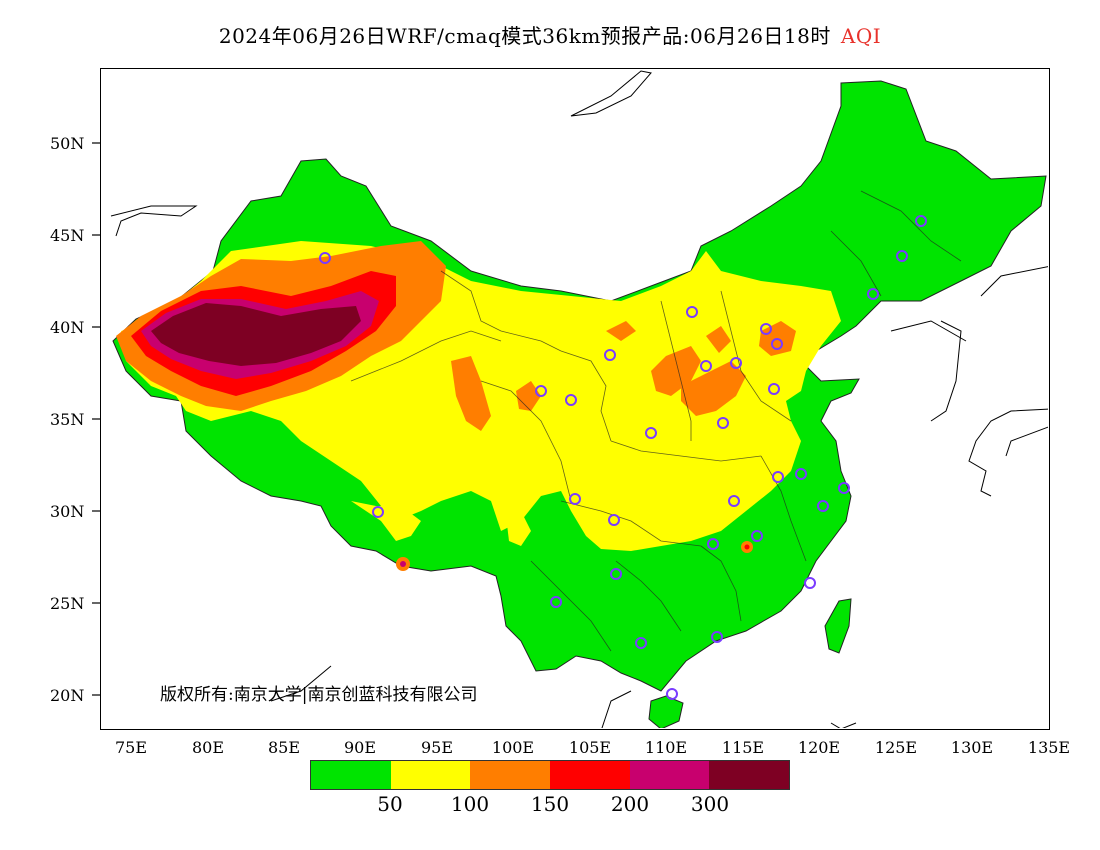 This screenshot has width=1100, height=850. What do you see at coordinates (67, 511) in the screenshot?
I see `lat-label: 30N` at bounding box center [67, 511].